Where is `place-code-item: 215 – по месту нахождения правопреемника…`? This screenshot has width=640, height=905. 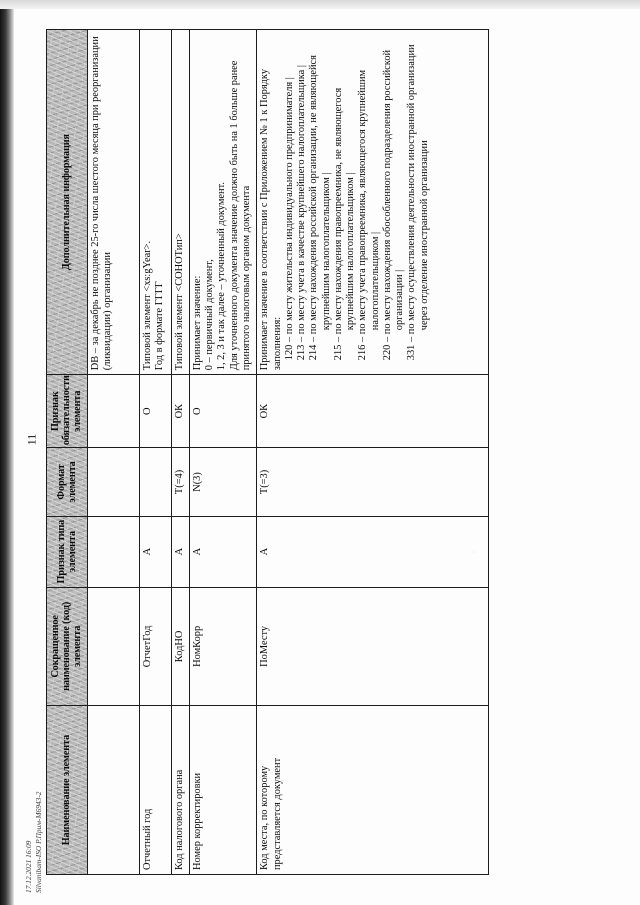
place-code-item: 215 – по месту нахождения правопреемника… is located at coordinates (344, 224).